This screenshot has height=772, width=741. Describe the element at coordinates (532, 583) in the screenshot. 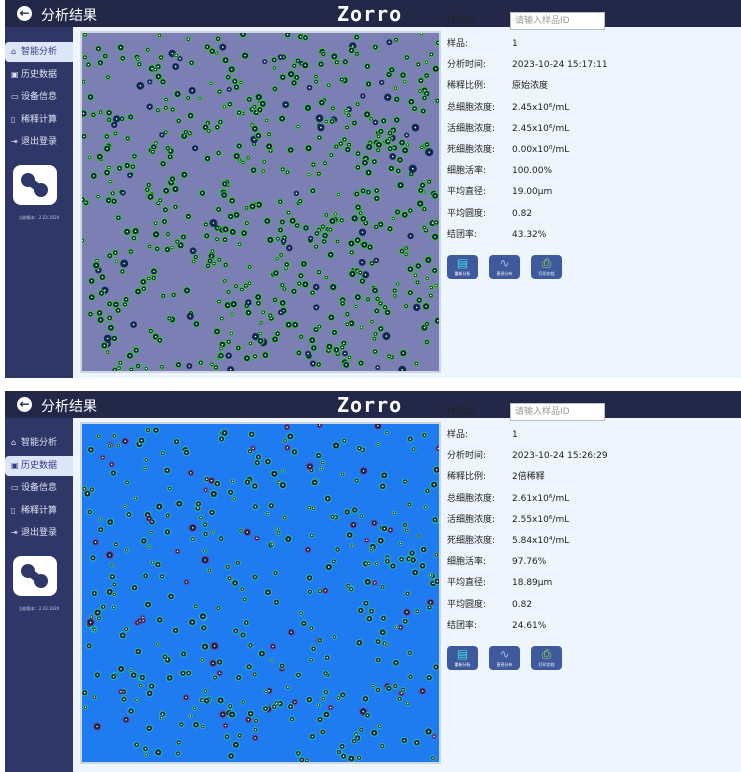

I see `field-value: 18.89μm` at that location.